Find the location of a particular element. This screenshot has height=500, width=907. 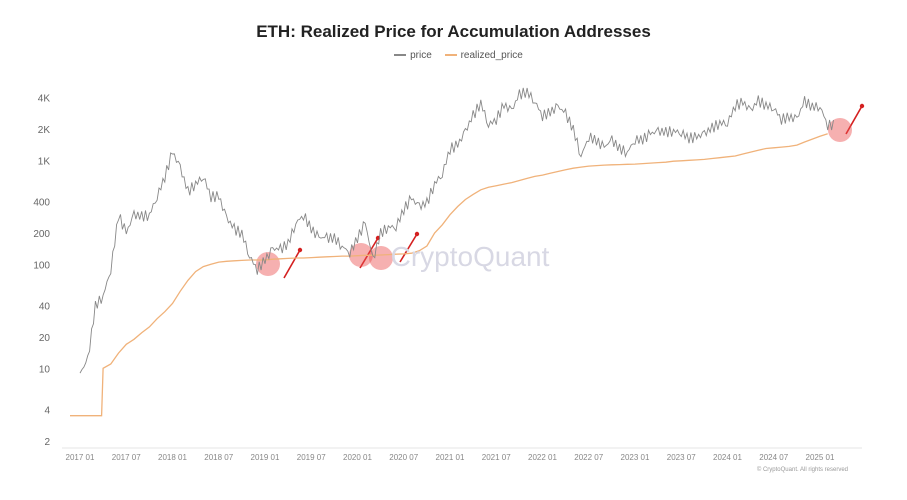

legend-swatch-realized is located at coordinates (450, 55).